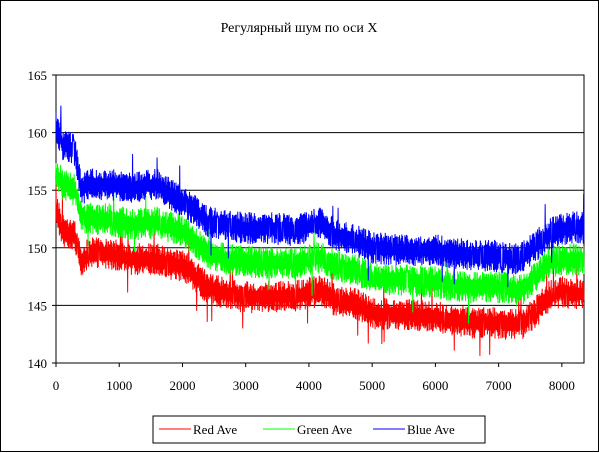 The width and height of the screenshot is (599, 453). What do you see at coordinates (38, 363) in the screenshot?
I see `y-tick-label: 140` at bounding box center [38, 363].